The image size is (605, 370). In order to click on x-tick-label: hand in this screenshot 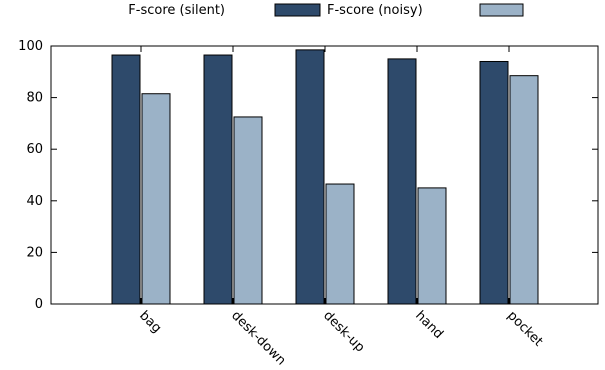, I will do `click(429, 325)`.